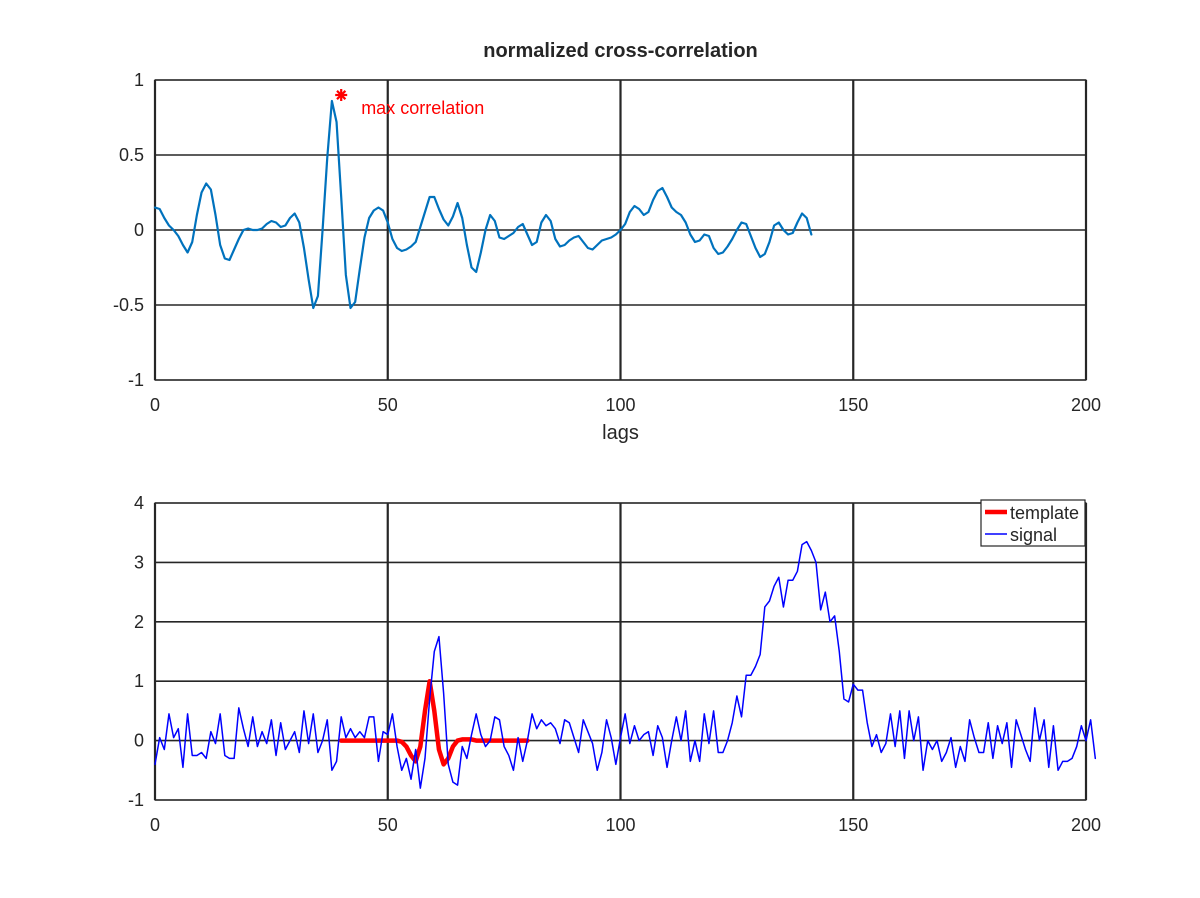  What do you see at coordinates (422, 108) in the screenshot?
I see `annotation-label: max correlation` at bounding box center [422, 108].